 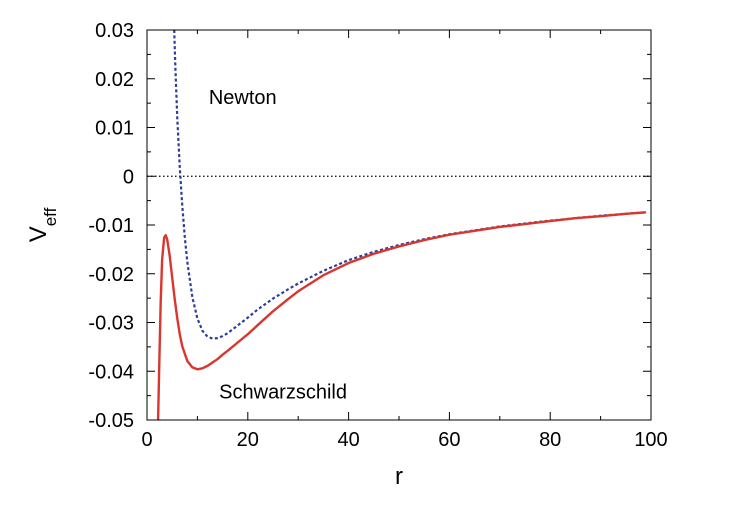 I want to click on y-tick-label: 0.01, so click(x=114, y=129).